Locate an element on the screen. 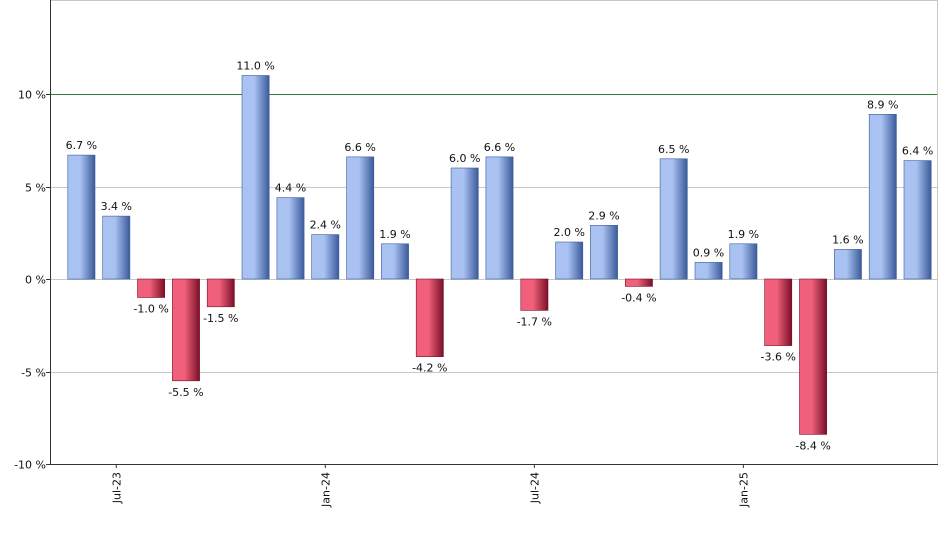 Image resolution: width=940 pixels, height=550 pixels. y-tick-label: -10 % is located at coordinates (30, 465).